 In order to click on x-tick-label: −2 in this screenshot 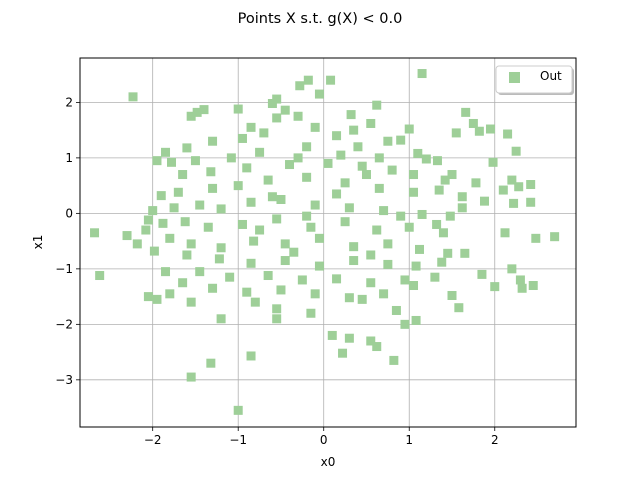, I will do `click(153, 440)`.